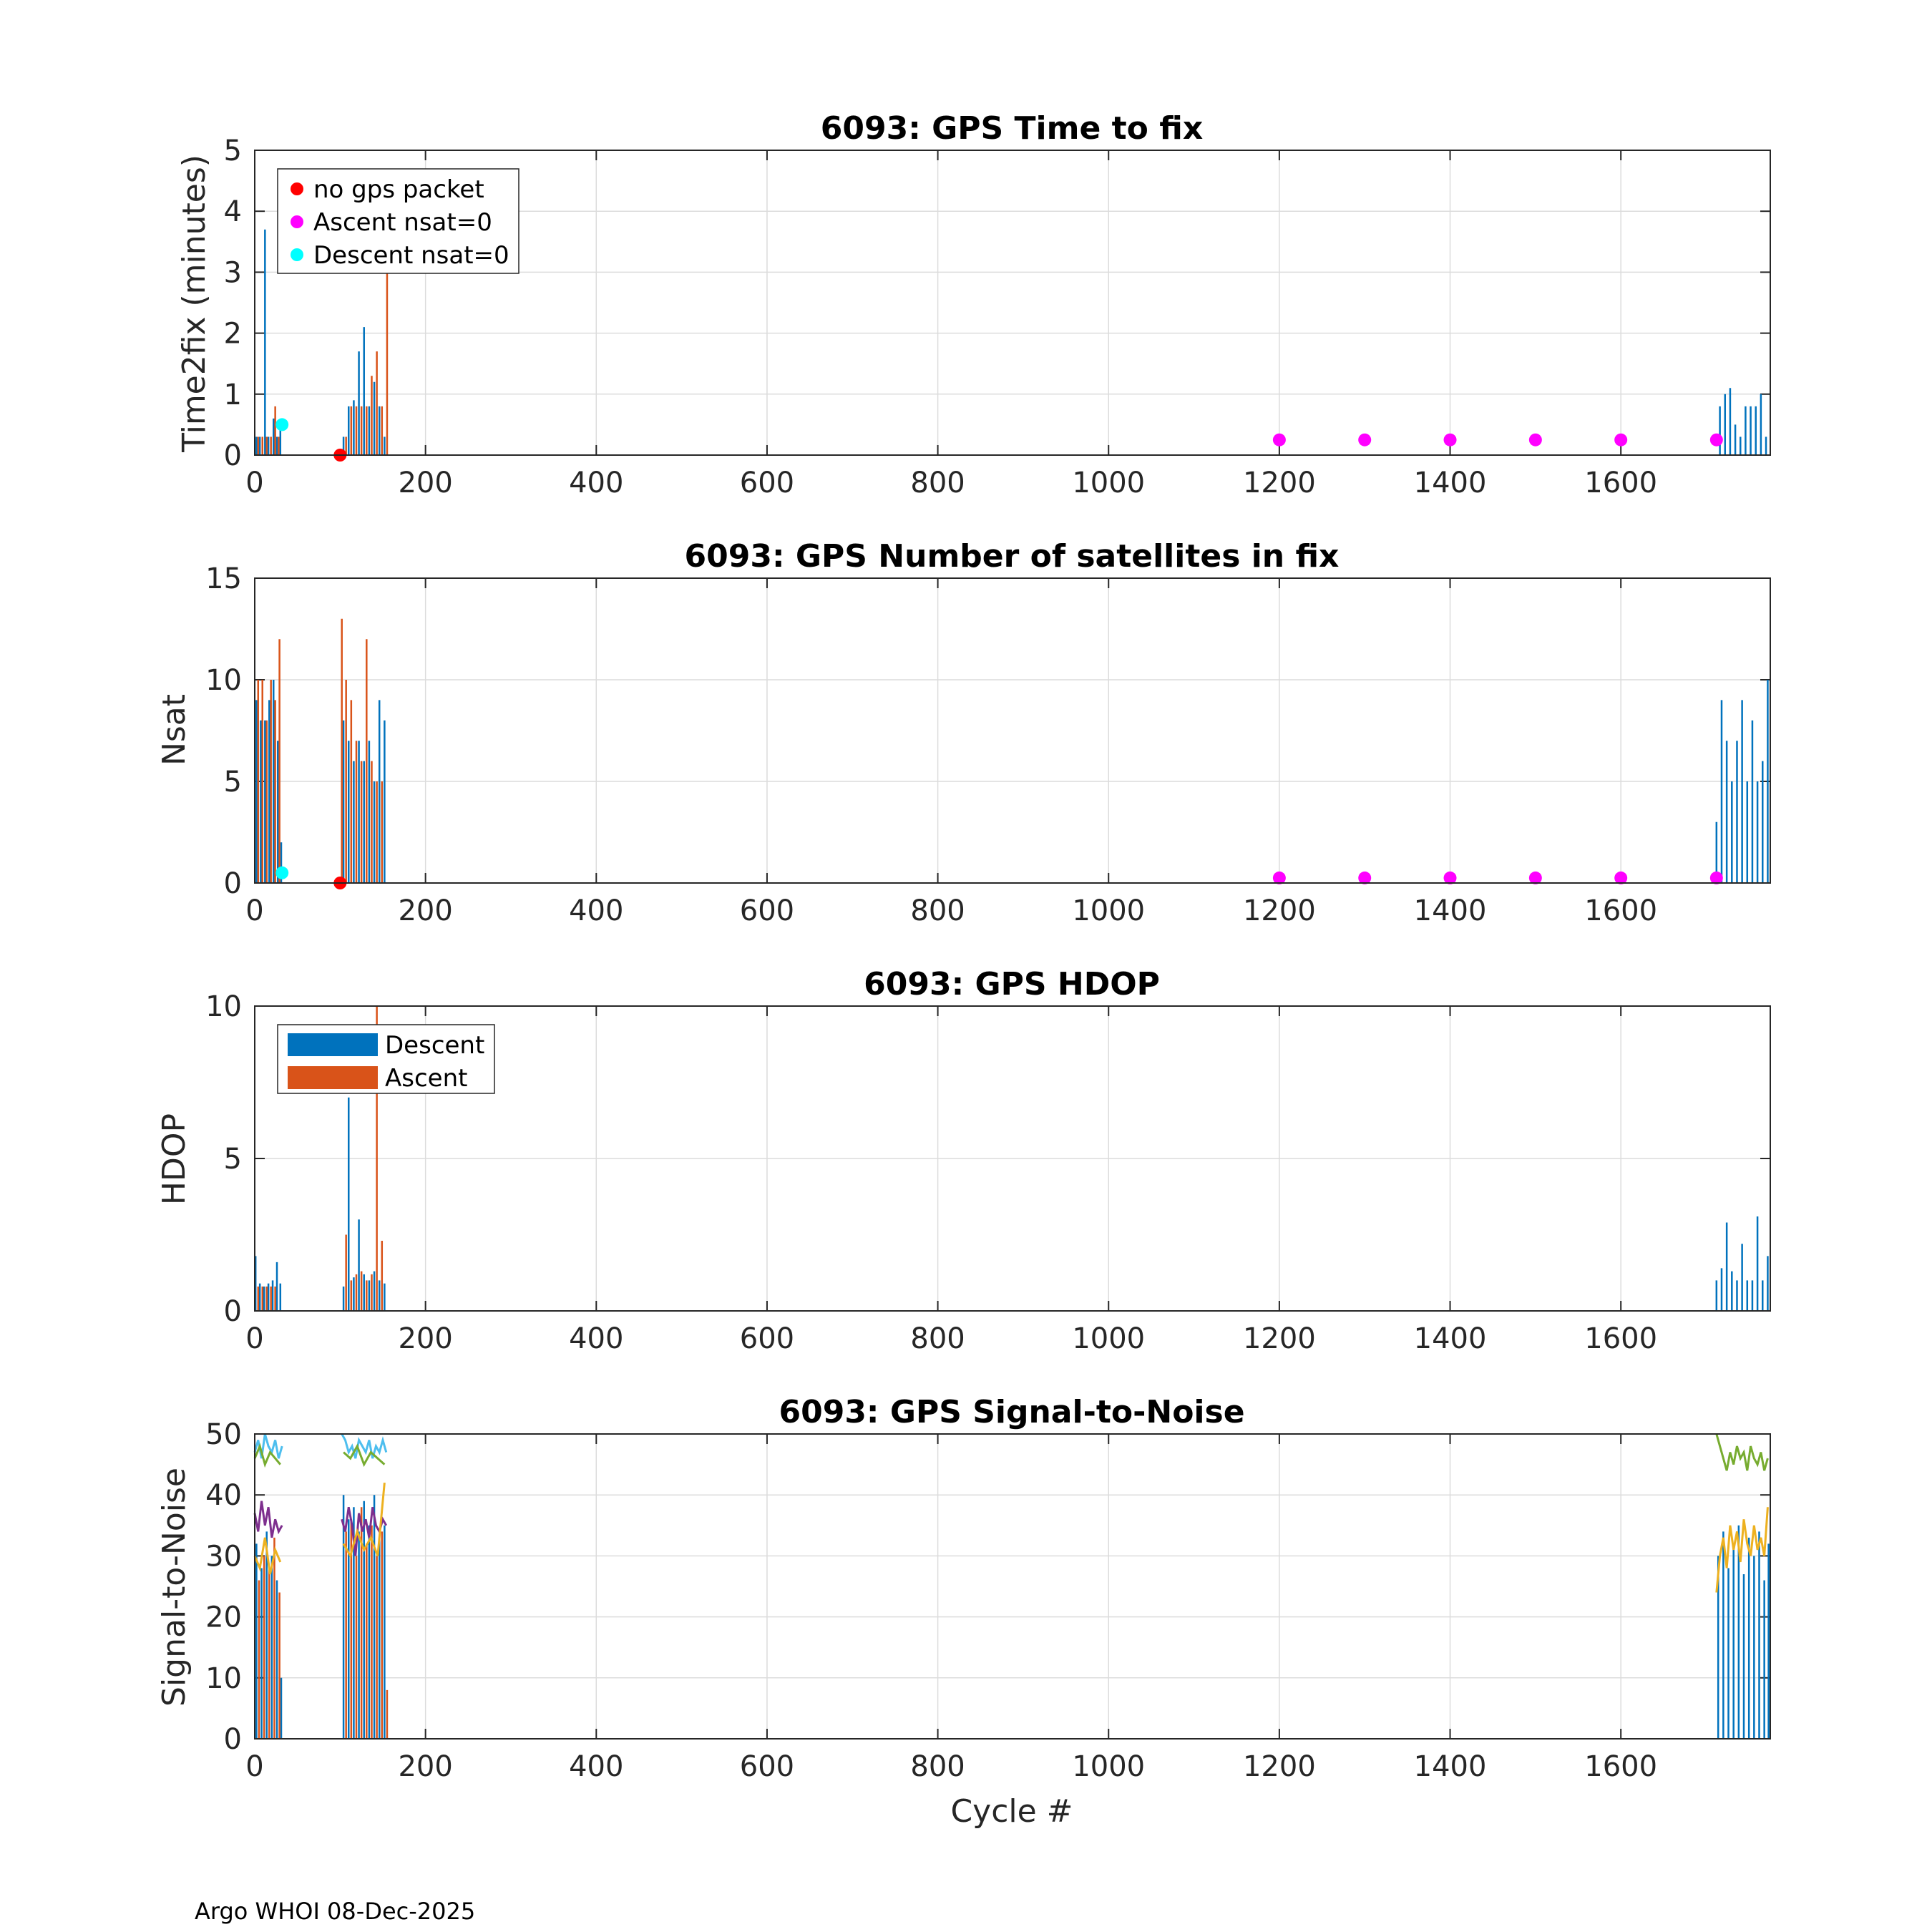  Describe the element at coordinates (1012, 128) in the screenshot. I see `time2fix-title: 6093: GPS Time to fix` at that location.